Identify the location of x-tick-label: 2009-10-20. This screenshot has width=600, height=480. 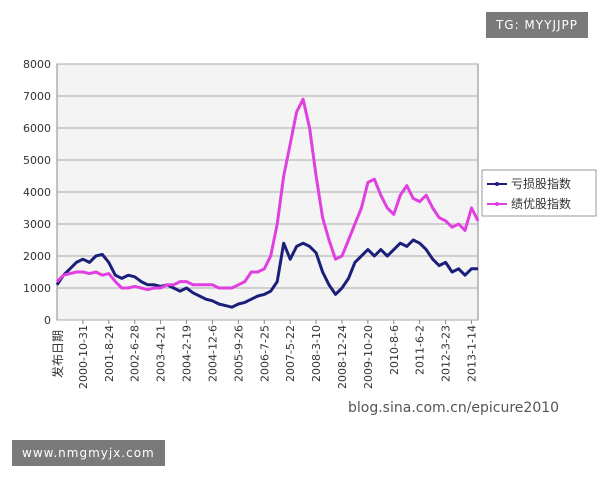
(368, 357).